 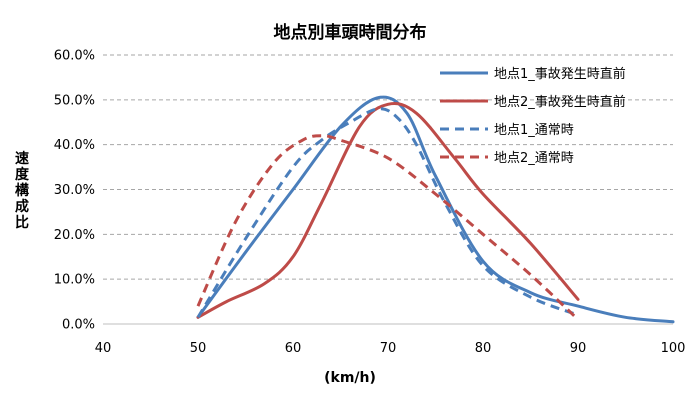 What do you see at coordinates (22, 222) in the screenshot?
I see `y-axis-label-char: 比` at bounding box center [22, 222].